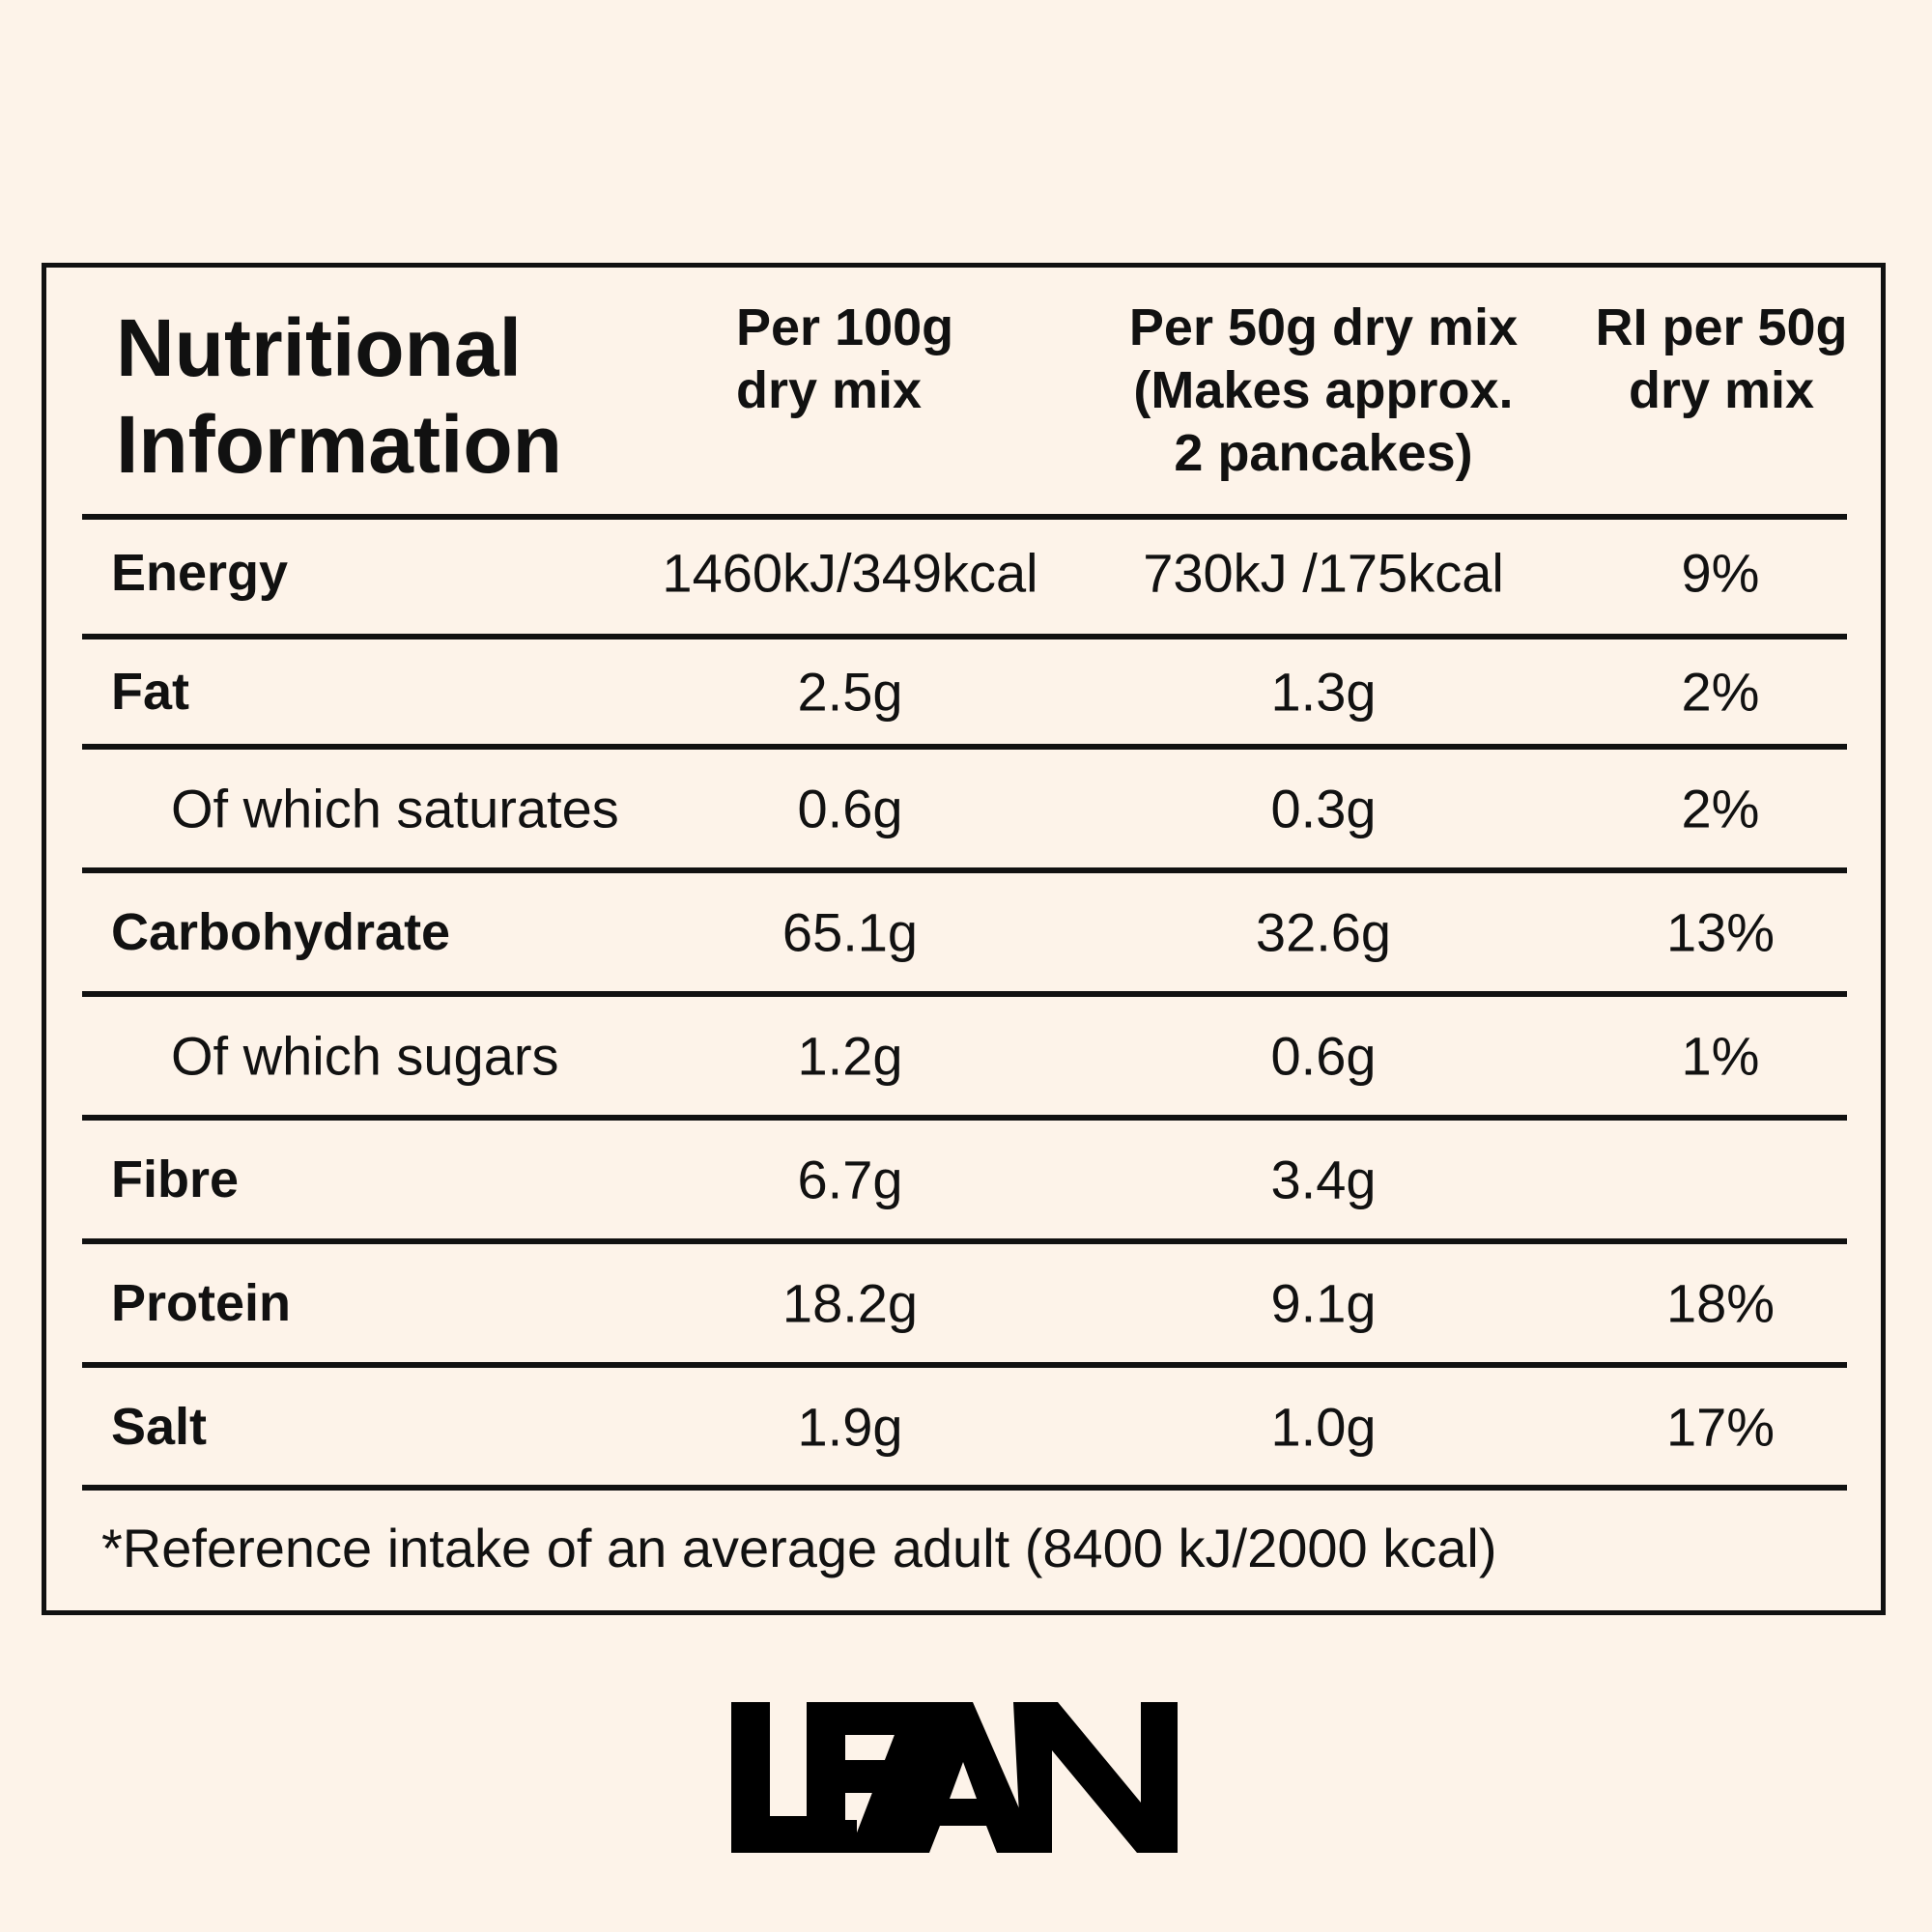 Image resolution: width=1932 pixels, height=1932 pixels. I want to click on value-per-100g: 18.2g, so click(850, 1303).